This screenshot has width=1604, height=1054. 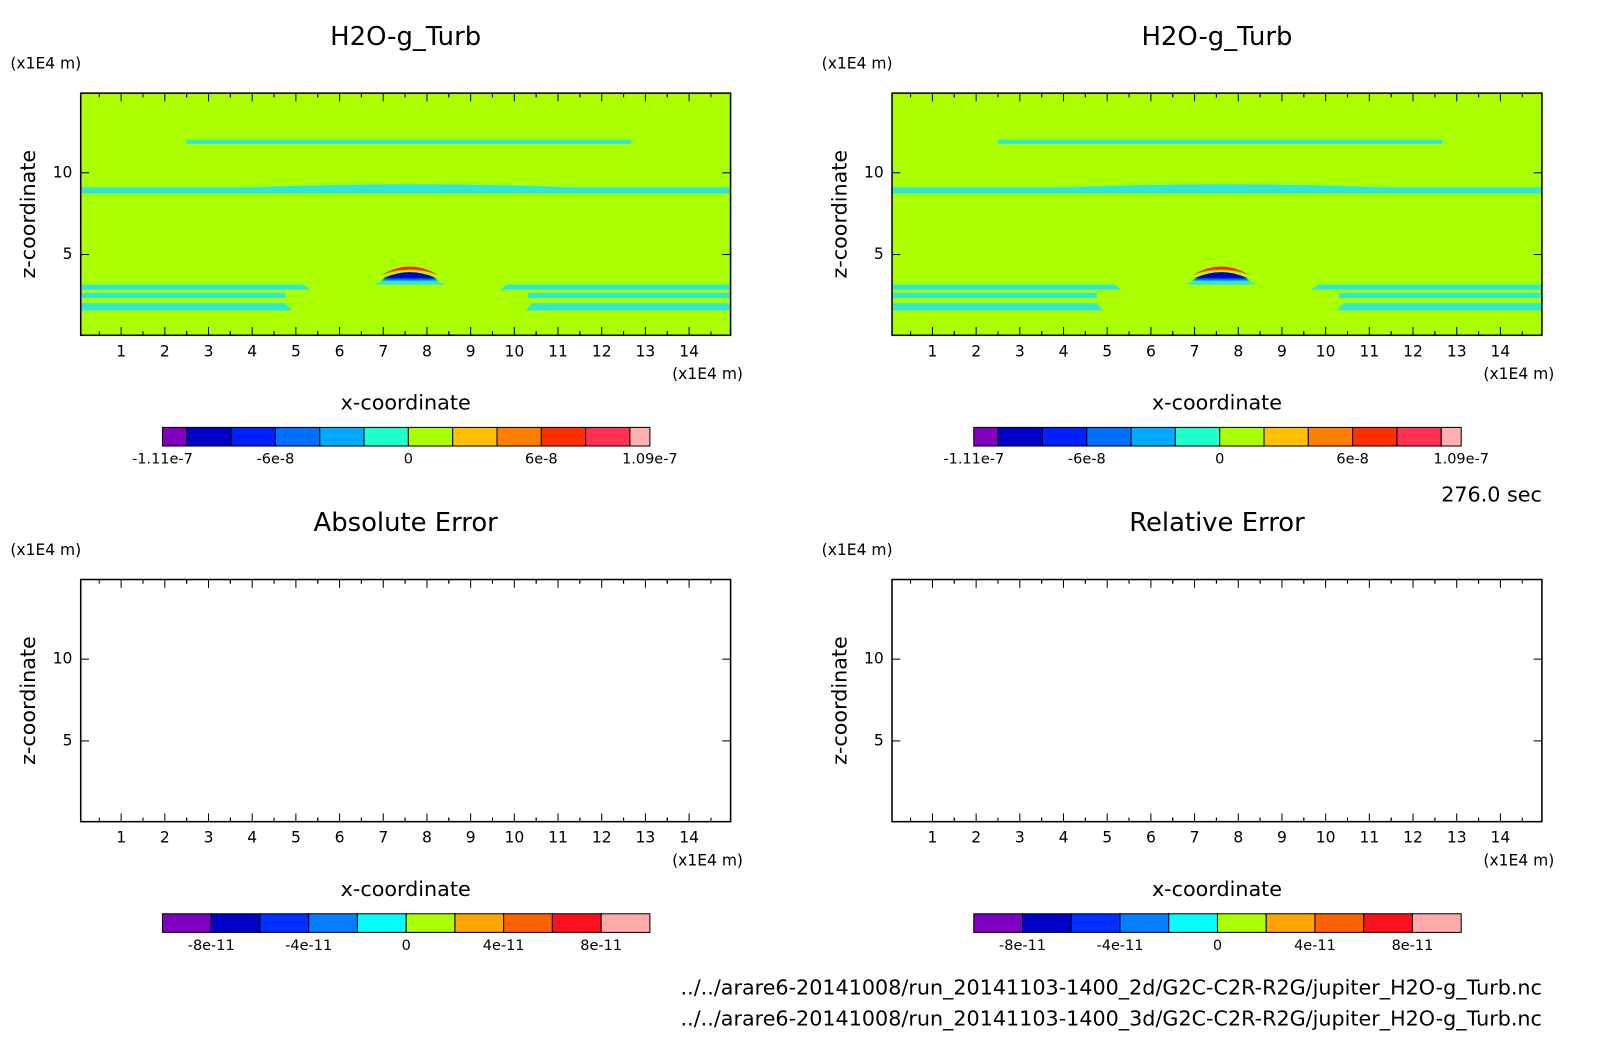 What do you see at coordinates (504, 946) in the screenshot?
I see `colorbar-label: 4e-11` at bounding box center [504, 946].